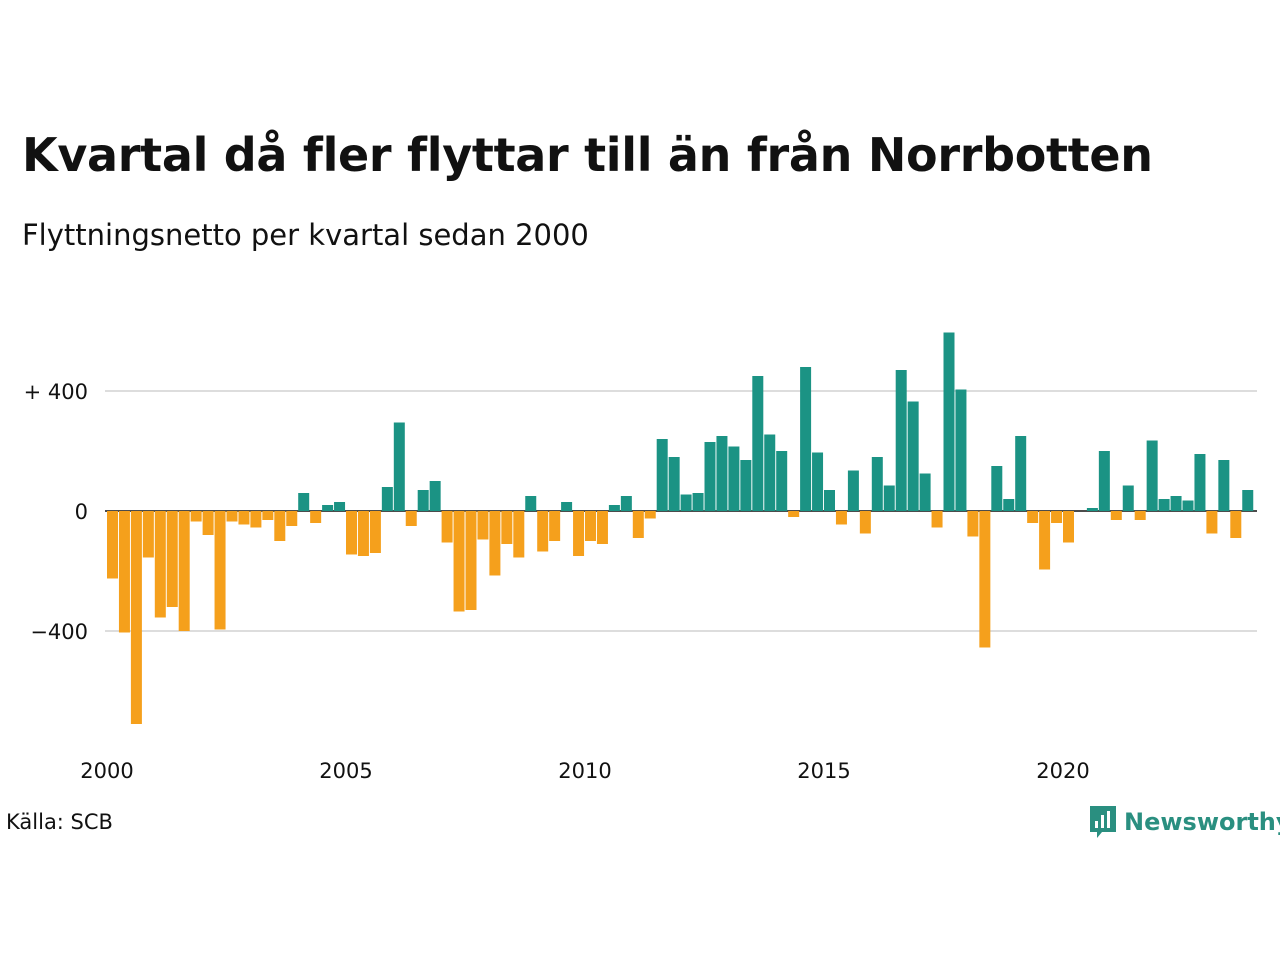 The image size is (1280, 960). Describe the element at coordinates (305, 235) in the screenshot. I see `chart-subtitle: Flyttningsnetto per kvartal sedan 2000` at that location.